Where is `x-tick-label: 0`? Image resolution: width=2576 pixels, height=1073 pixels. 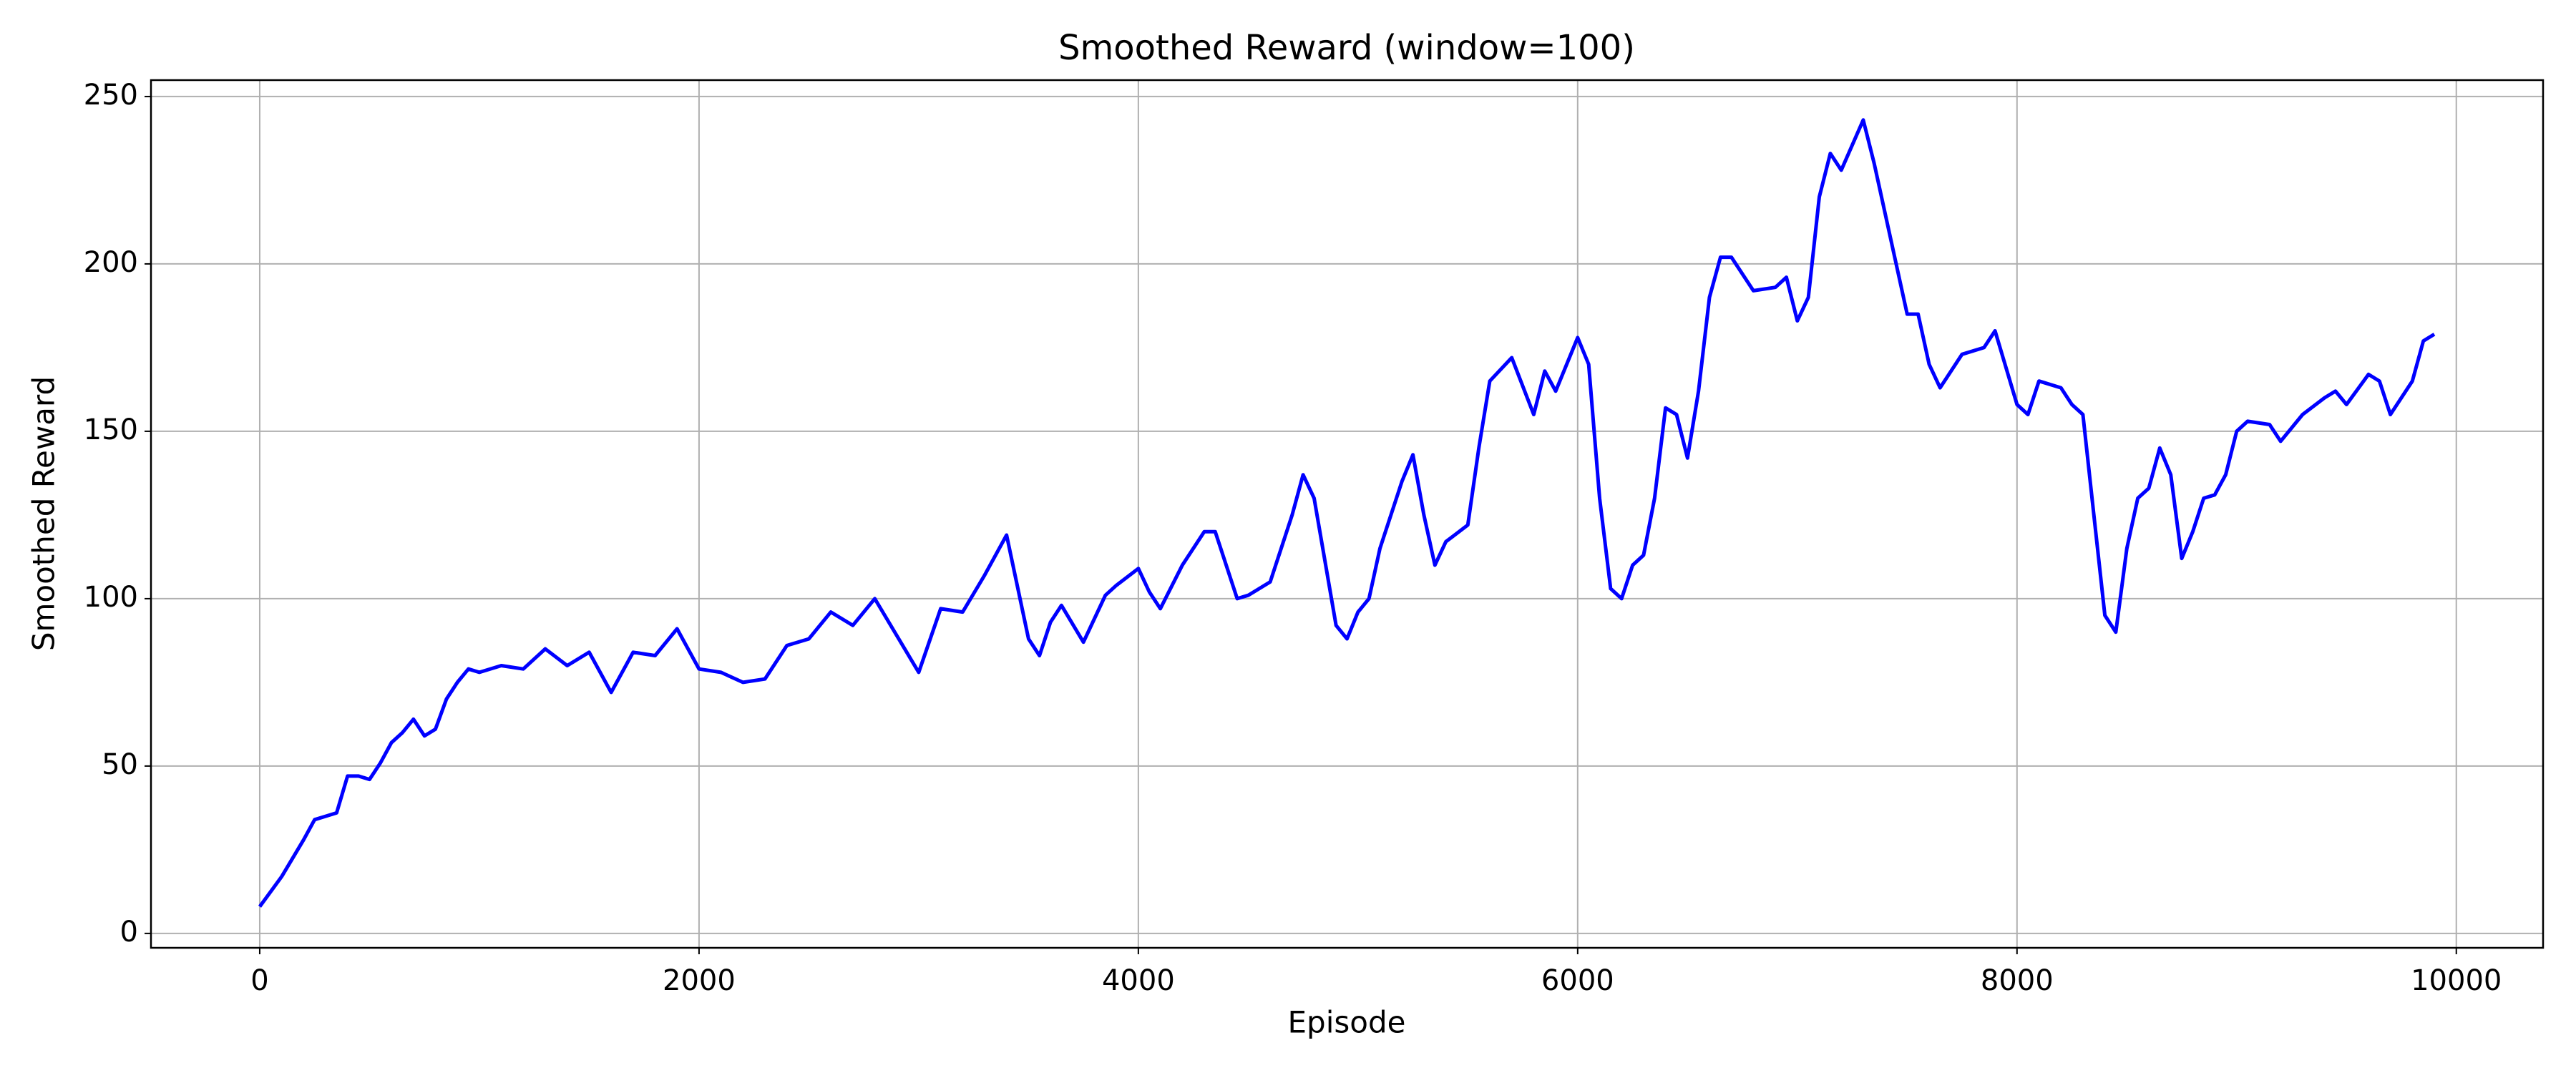 x-tick-label: 0 is located at coordinates (259, 980).